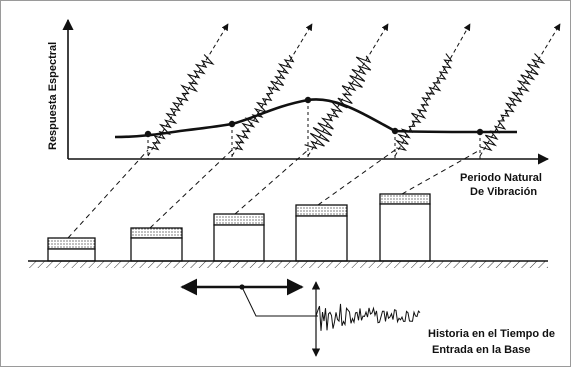 This screenshot has height=367, width=571. Describe the element at coordinates (288, 264) in the screenshot. I see `ground` at that location.